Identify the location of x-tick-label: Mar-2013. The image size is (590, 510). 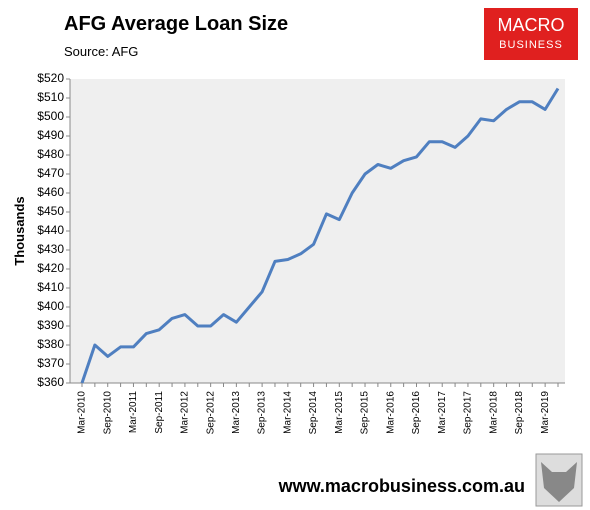
(236, 412).